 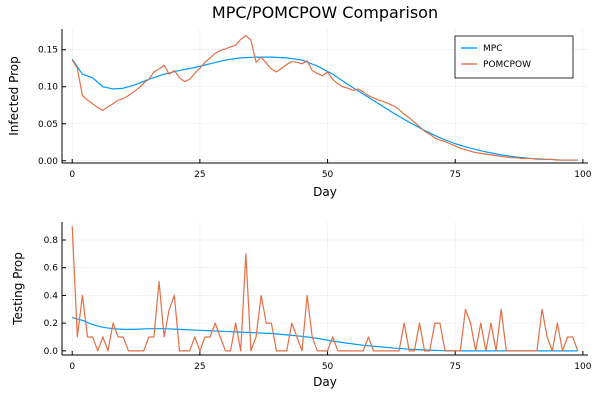 What do you see at coordinates (325, 12) in the screenshot?
I see `figure-title: MPC/POMCPOW Comparison` at bounding box center [325, 12].